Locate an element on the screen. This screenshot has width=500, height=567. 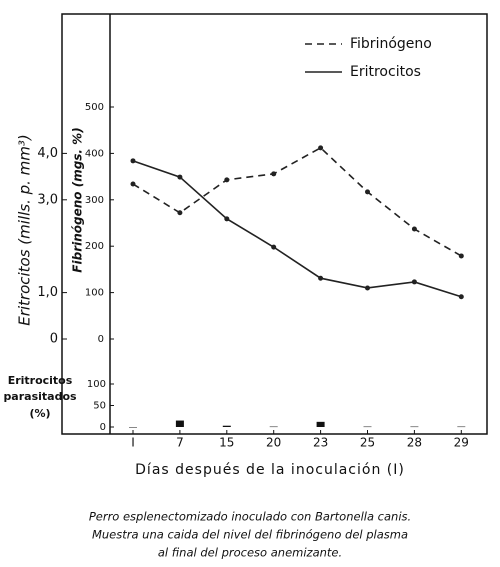
bar-y-tick-label: 100 is located at coordinates (96, 384).